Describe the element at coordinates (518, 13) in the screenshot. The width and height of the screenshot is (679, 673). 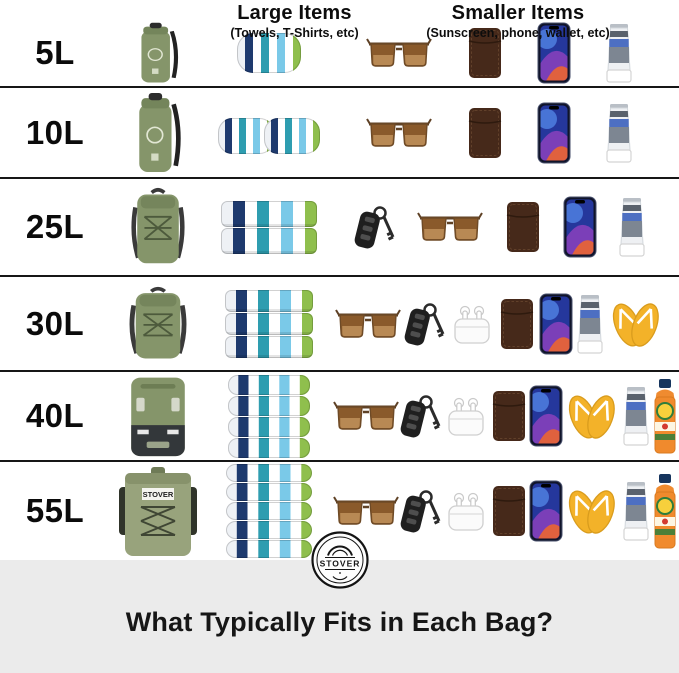
I see `smaller-items-title: Smaller Items` at that location.